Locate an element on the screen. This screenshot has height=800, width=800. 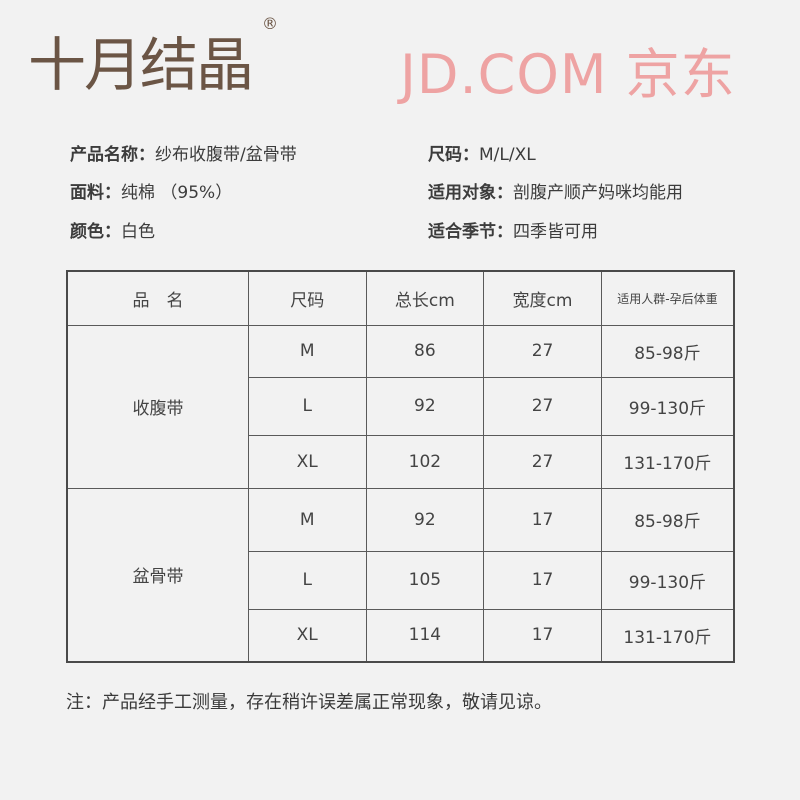
info-fabric: 面料：纯棉 （95%） is located at coordinates (151, 190).